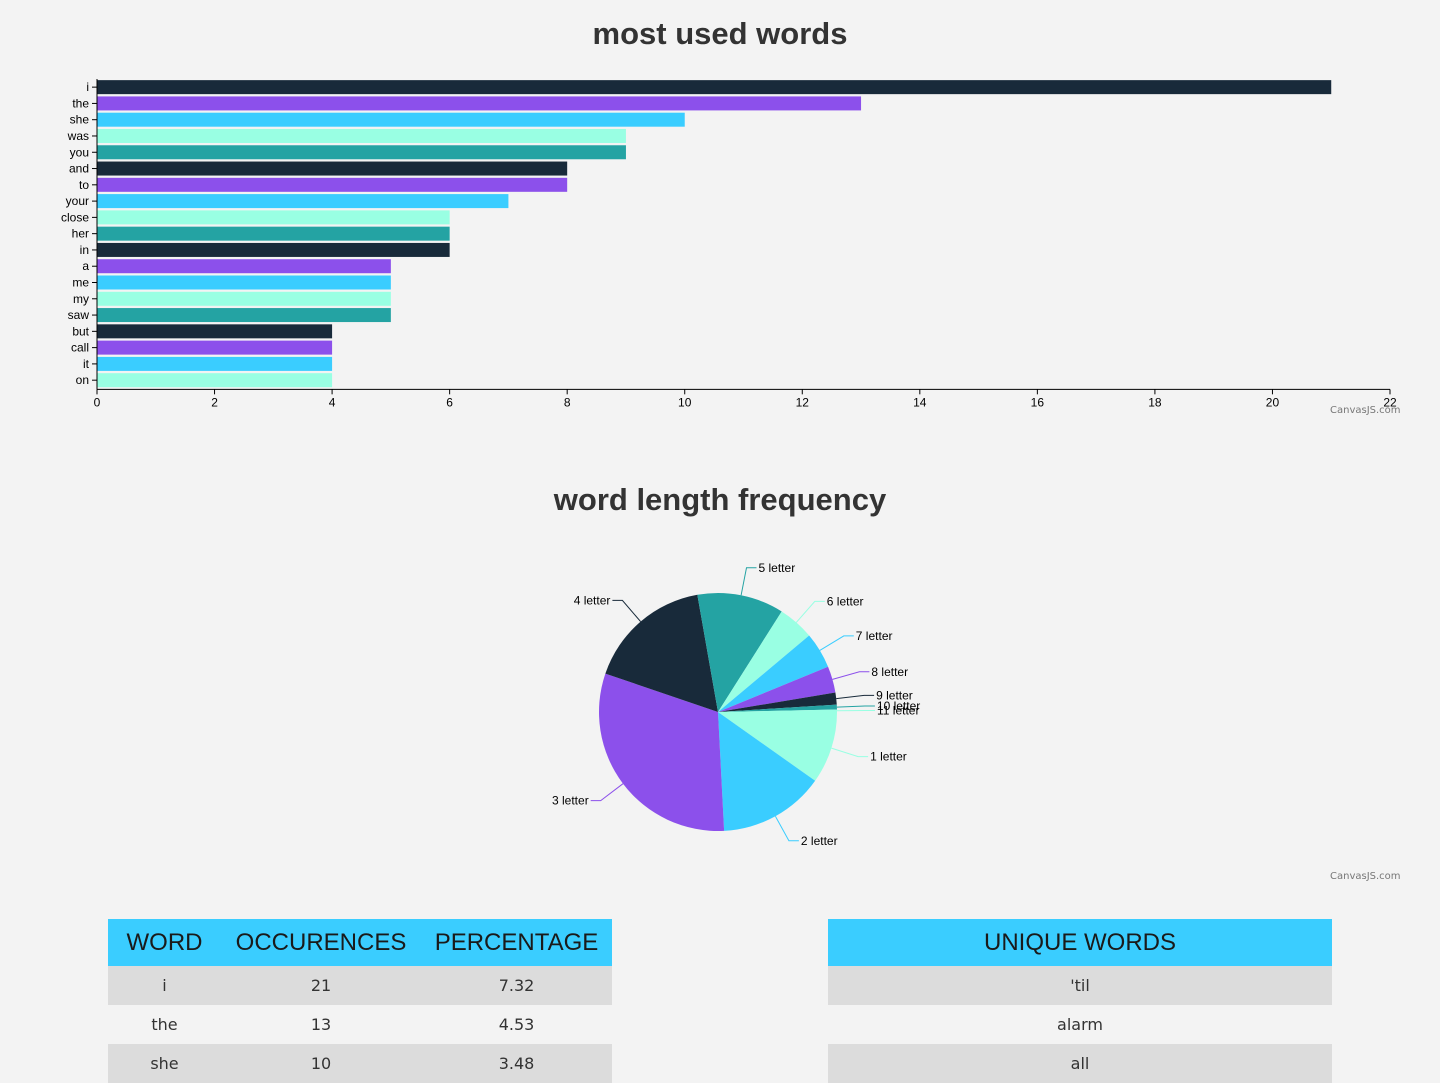 The width and height of the screenshot is (1440, 1083). What do you see at coordinates (889, 672) in the screenshot?
I see `pie-label: 8 letter` at bounding box center [889, 672].